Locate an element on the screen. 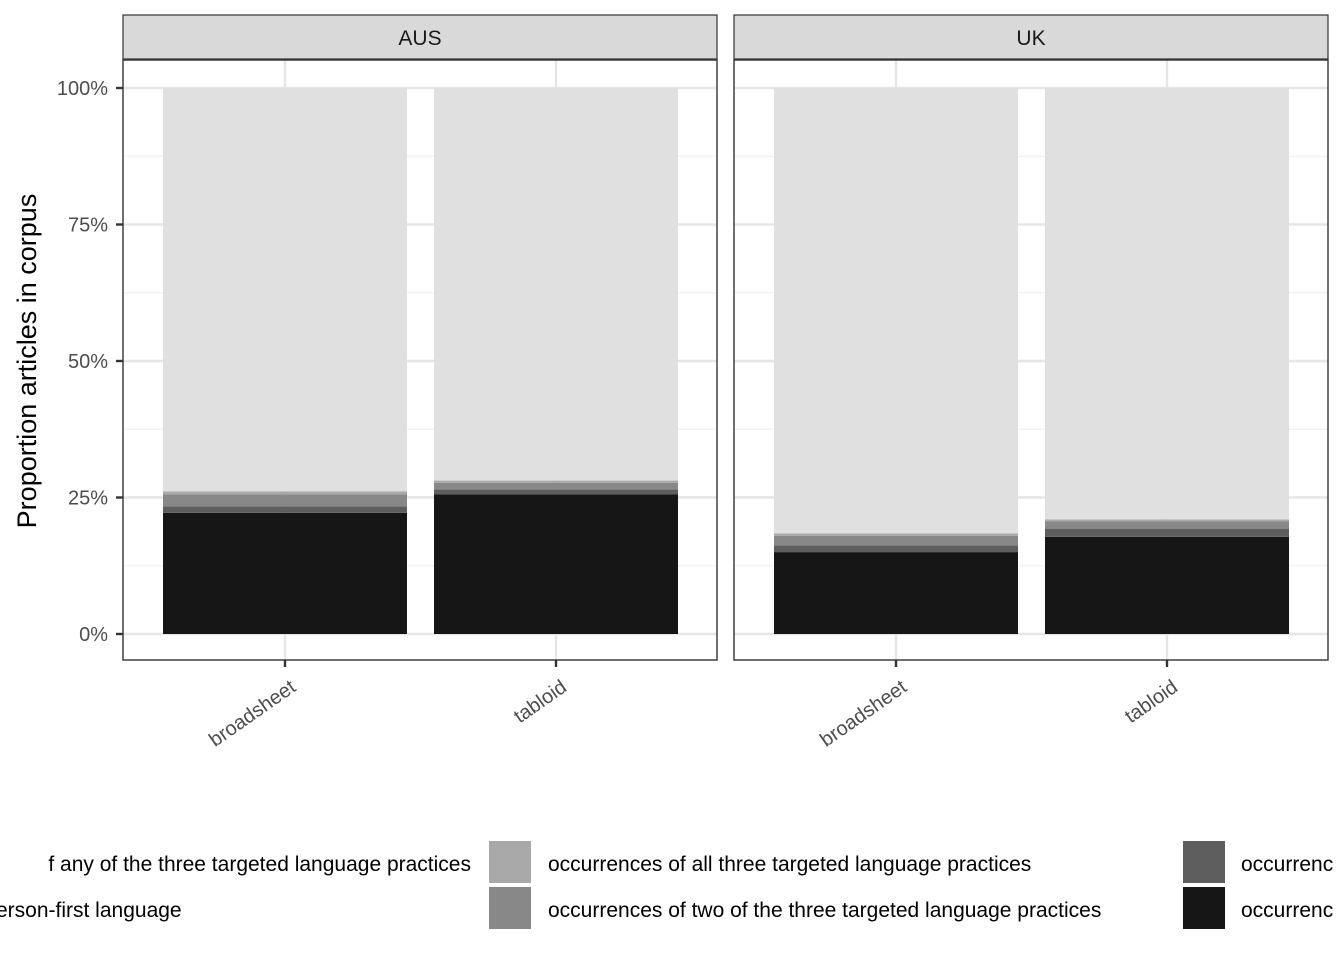 The image size is (1344, 960). x-axis: broadsheet tabloid broadsheet tabloid is located at coordinates (693, 705).